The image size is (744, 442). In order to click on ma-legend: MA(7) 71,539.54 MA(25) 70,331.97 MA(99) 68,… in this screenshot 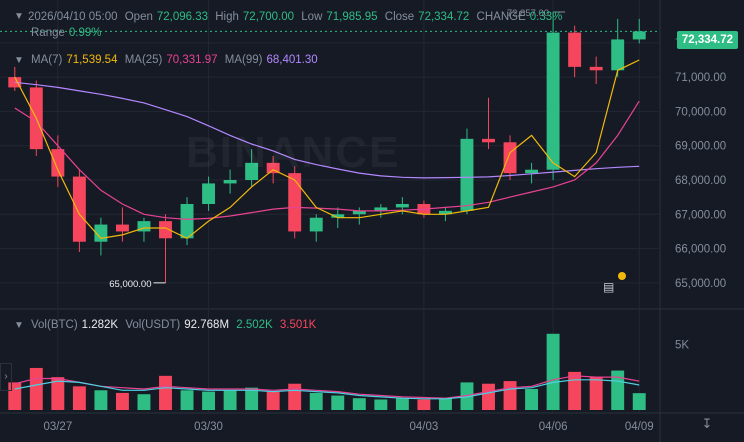, I will do `click(176, 60)`.